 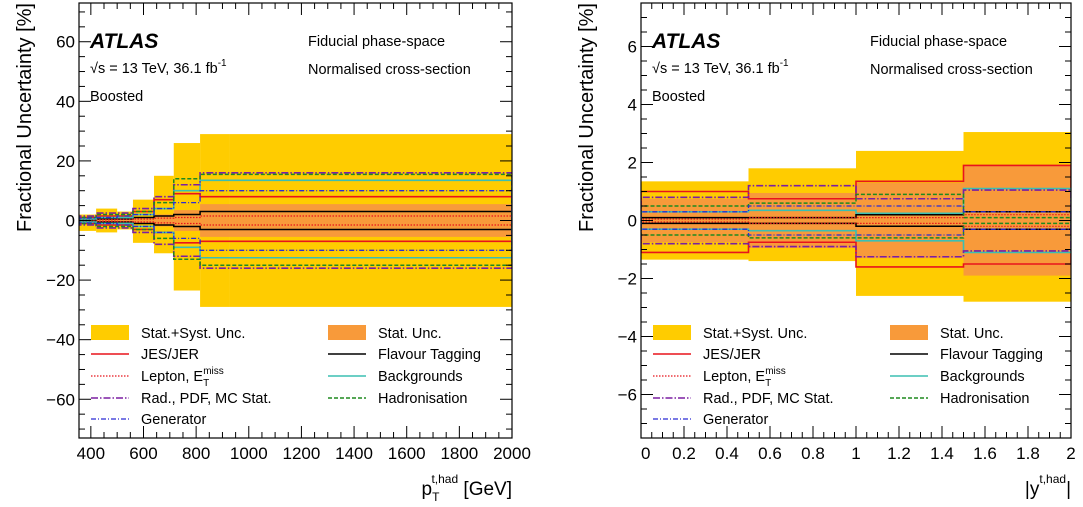 I want to click on x-axis-label: |yt,had|, so click(x=1048, y=486).